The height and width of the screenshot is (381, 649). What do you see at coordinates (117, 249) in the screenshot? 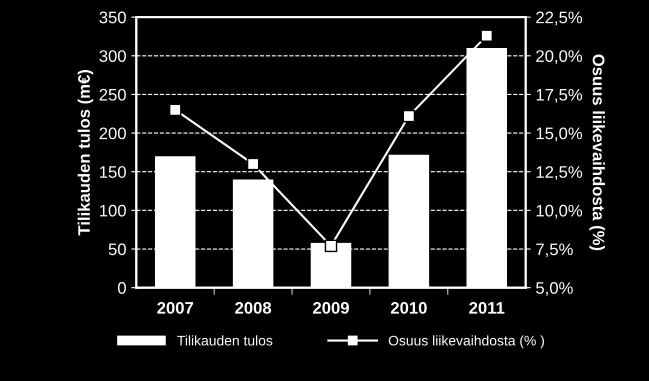
I see `y-tick-label: 50` at bounding box center [117, 249].